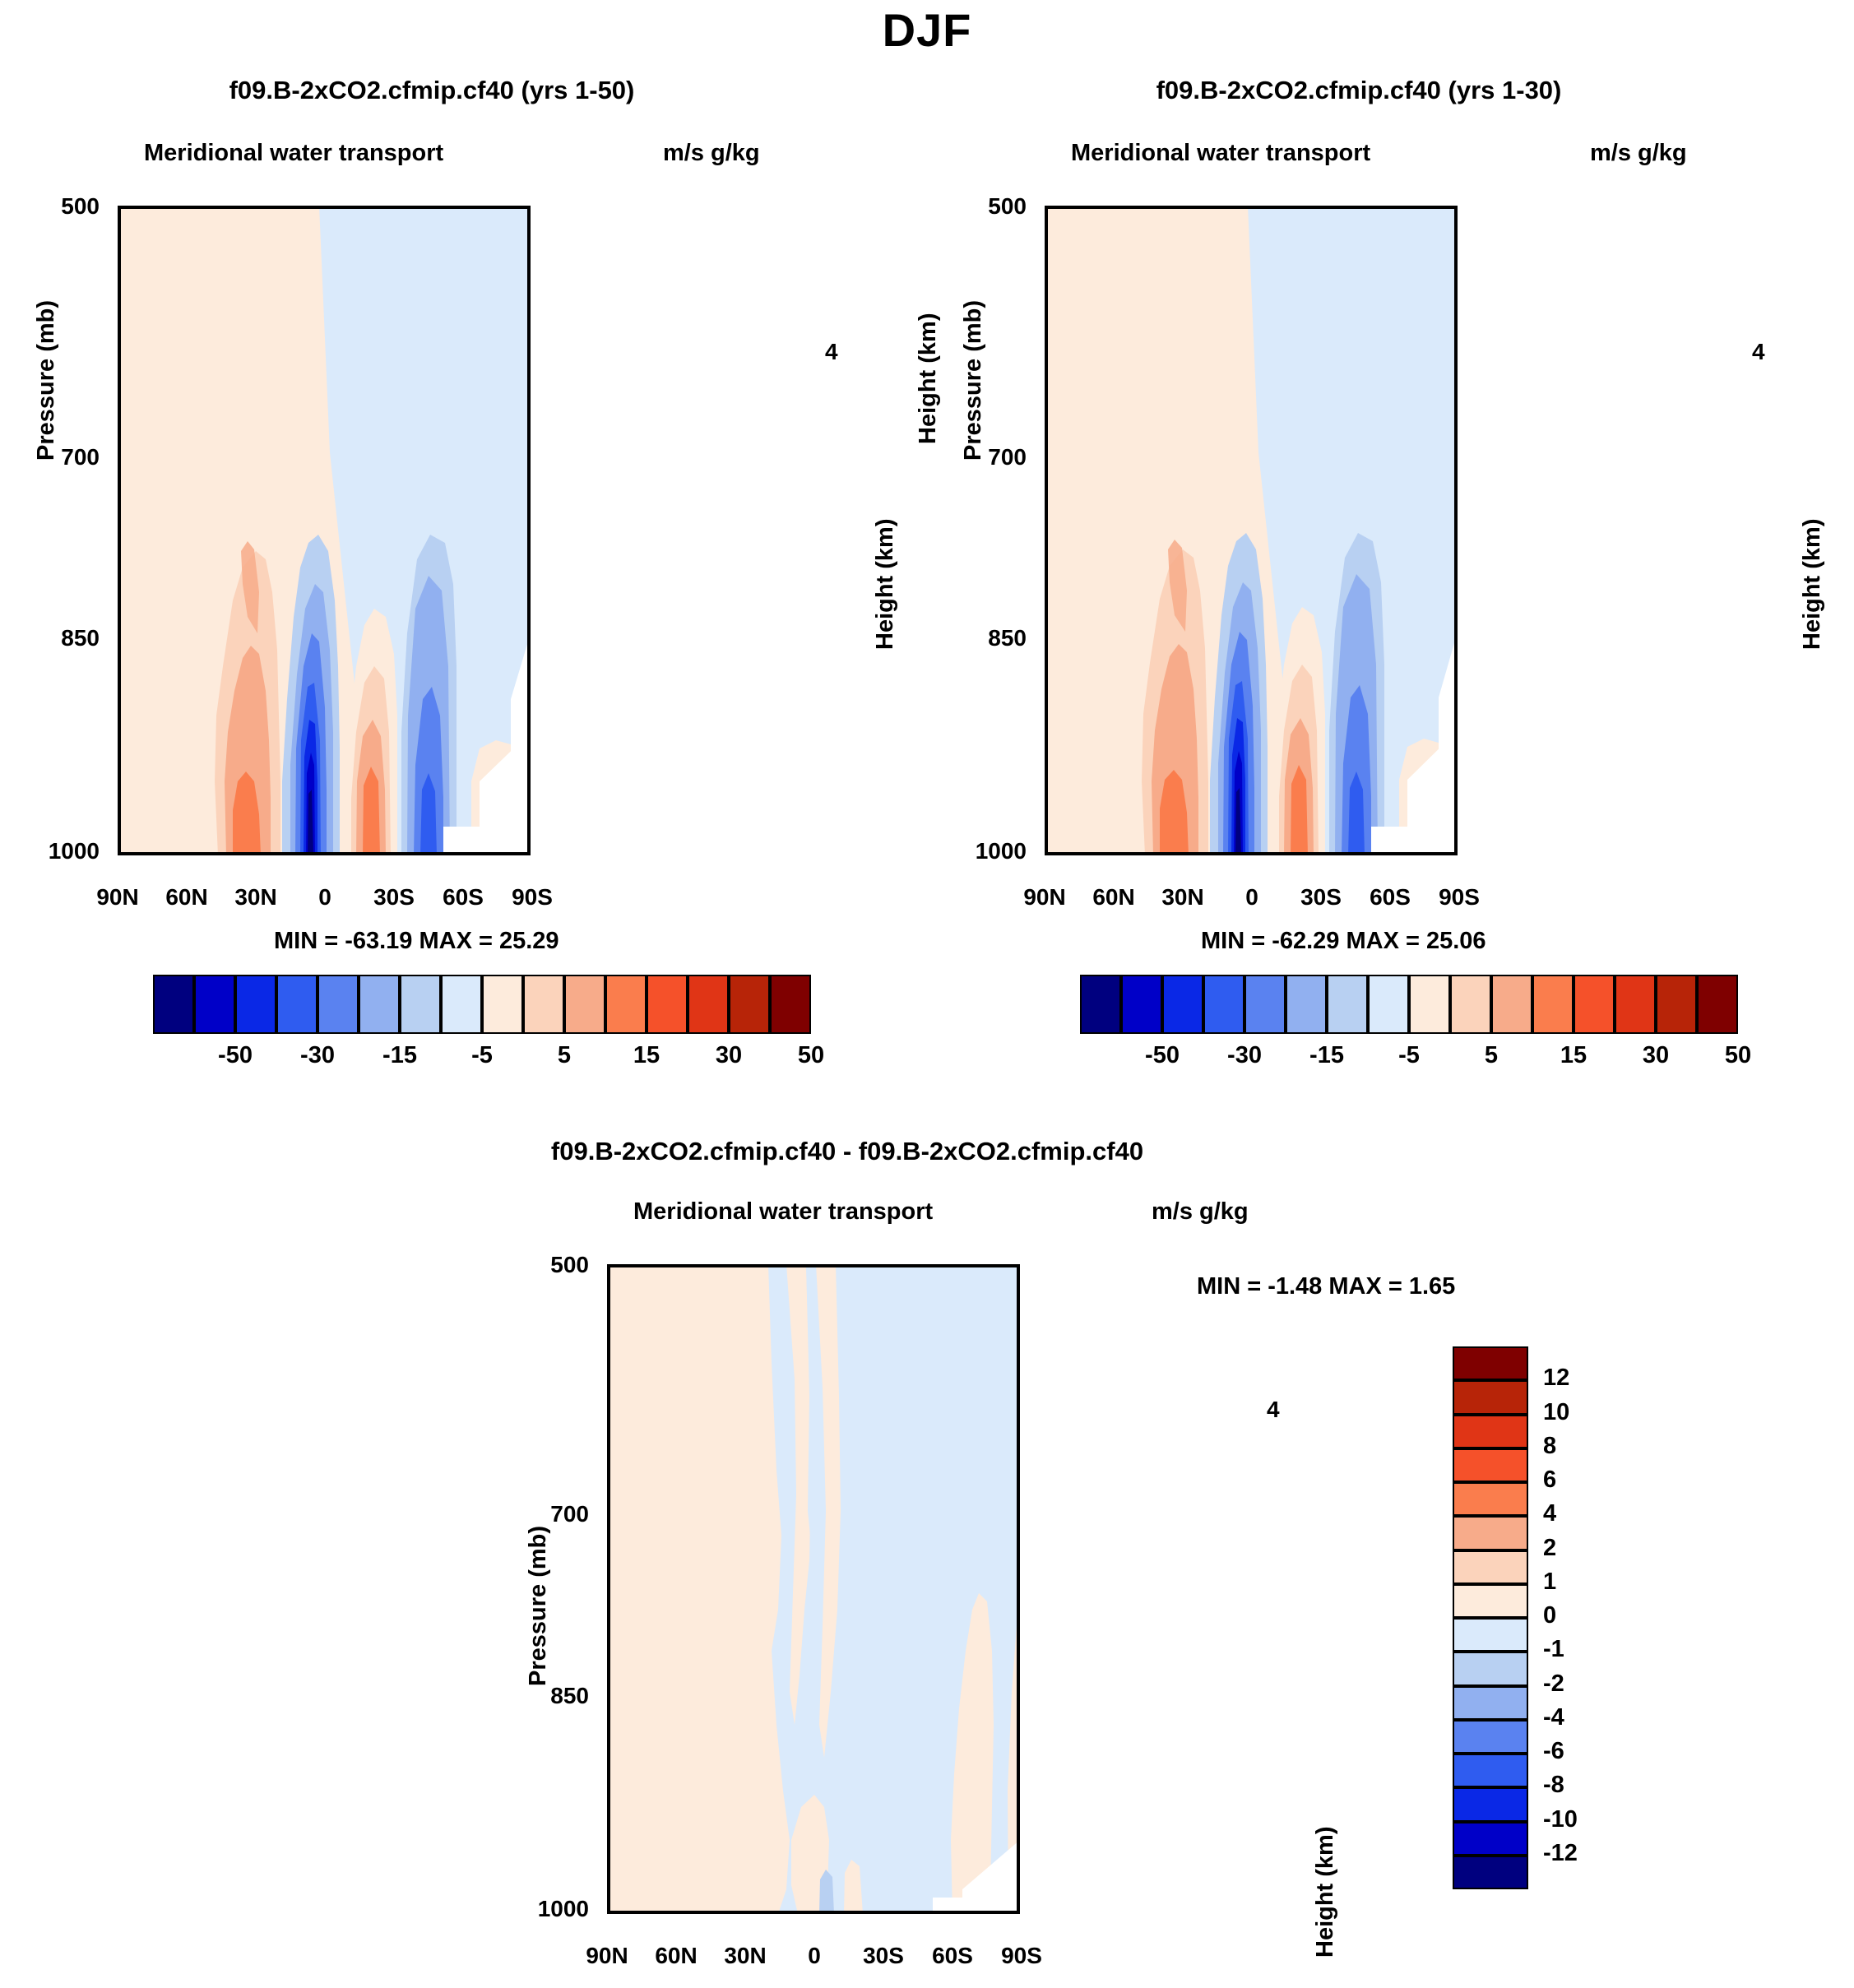 The image size is (1854, 1988). I want to click on colorbar-tick-label: -5, so click(1409, 1055).